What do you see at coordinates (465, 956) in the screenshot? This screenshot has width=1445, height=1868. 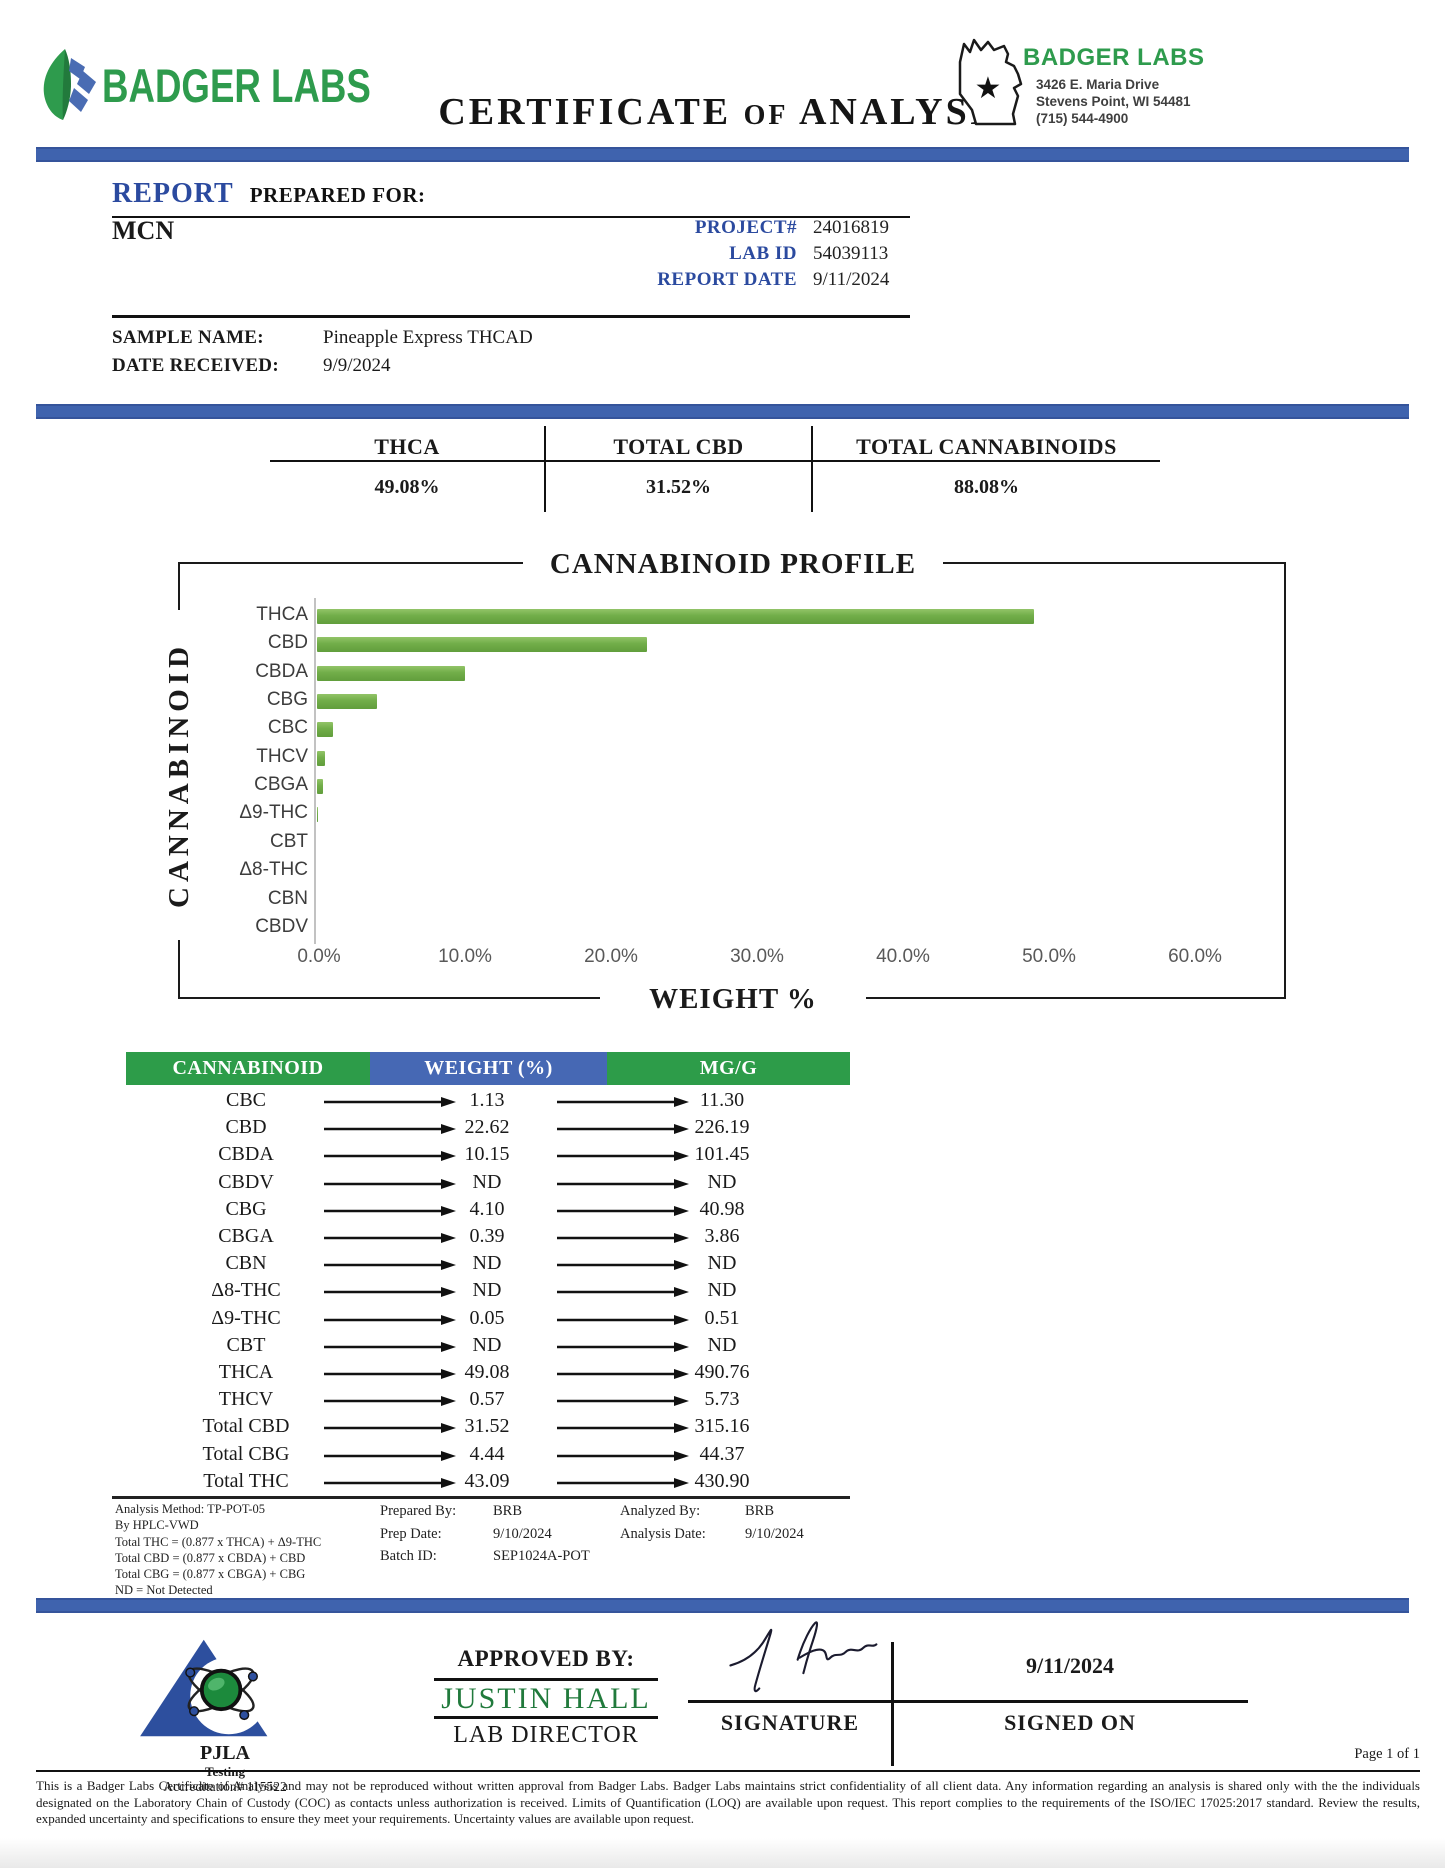 I see `chart-x-tick: 10.0%` at bounding box center [465, 956].